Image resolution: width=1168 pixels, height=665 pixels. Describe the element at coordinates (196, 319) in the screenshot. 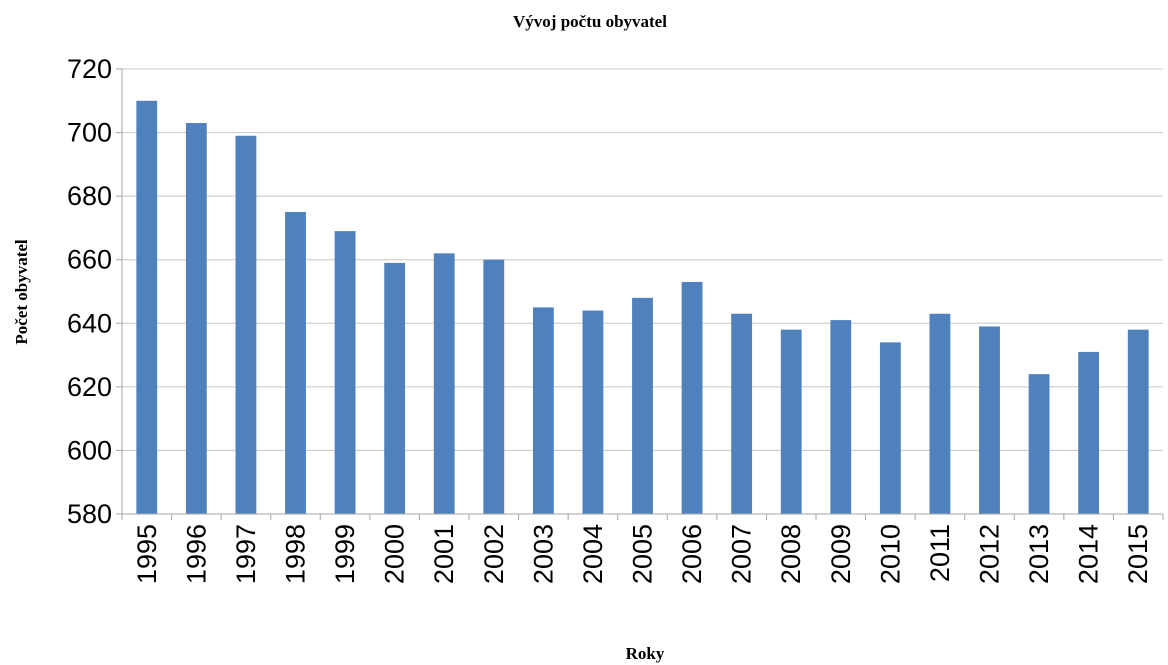

I see `bar-1996` at that location.